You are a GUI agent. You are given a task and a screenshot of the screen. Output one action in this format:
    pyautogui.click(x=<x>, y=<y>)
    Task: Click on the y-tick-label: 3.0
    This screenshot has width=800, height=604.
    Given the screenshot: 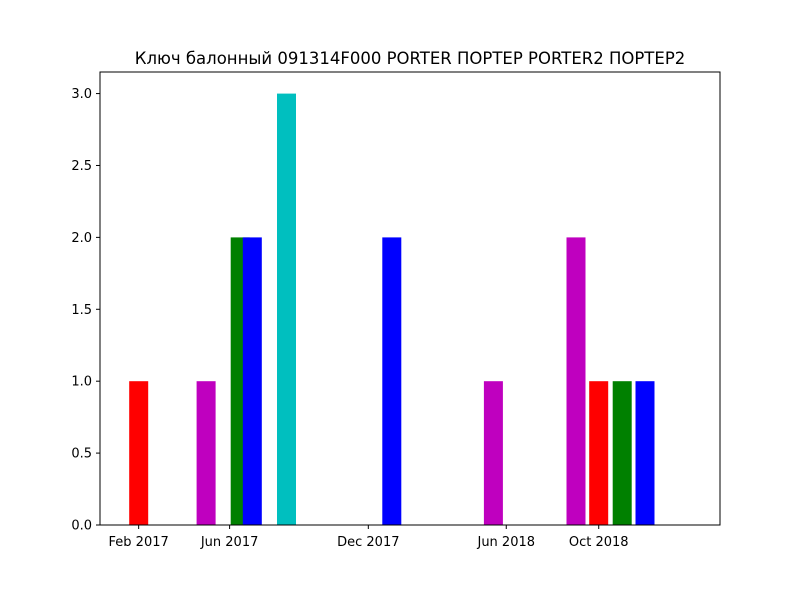 What is the action you would take?
    pyautogui.click(x=81, y=94)
    